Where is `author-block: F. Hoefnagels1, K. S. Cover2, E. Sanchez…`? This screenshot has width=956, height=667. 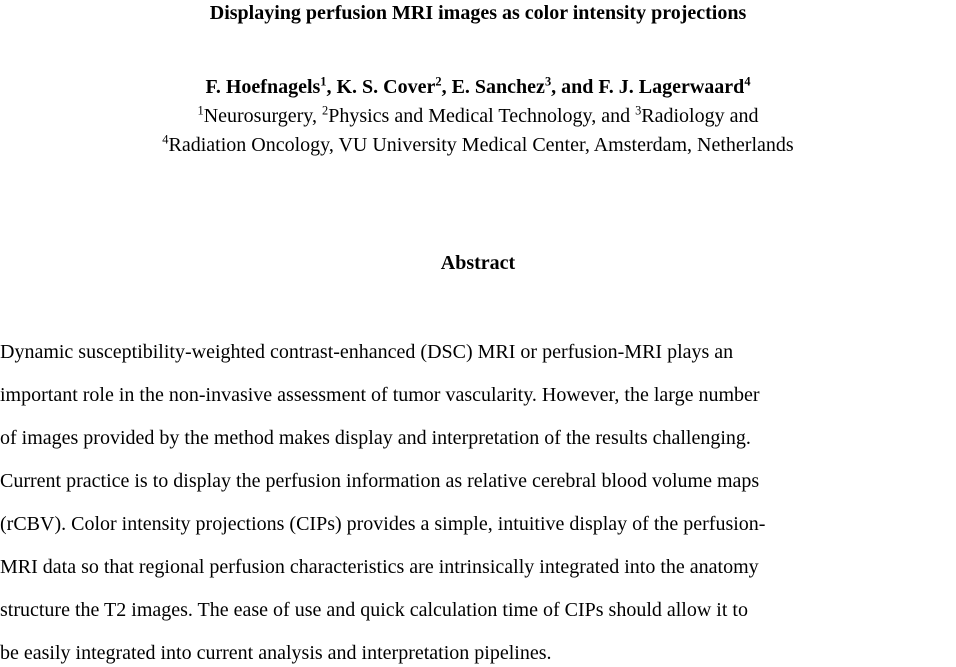 author-block: F. Hoefnagels1, K. S. Cover2, E. Sanchez… is located at coordinates (478, 116).